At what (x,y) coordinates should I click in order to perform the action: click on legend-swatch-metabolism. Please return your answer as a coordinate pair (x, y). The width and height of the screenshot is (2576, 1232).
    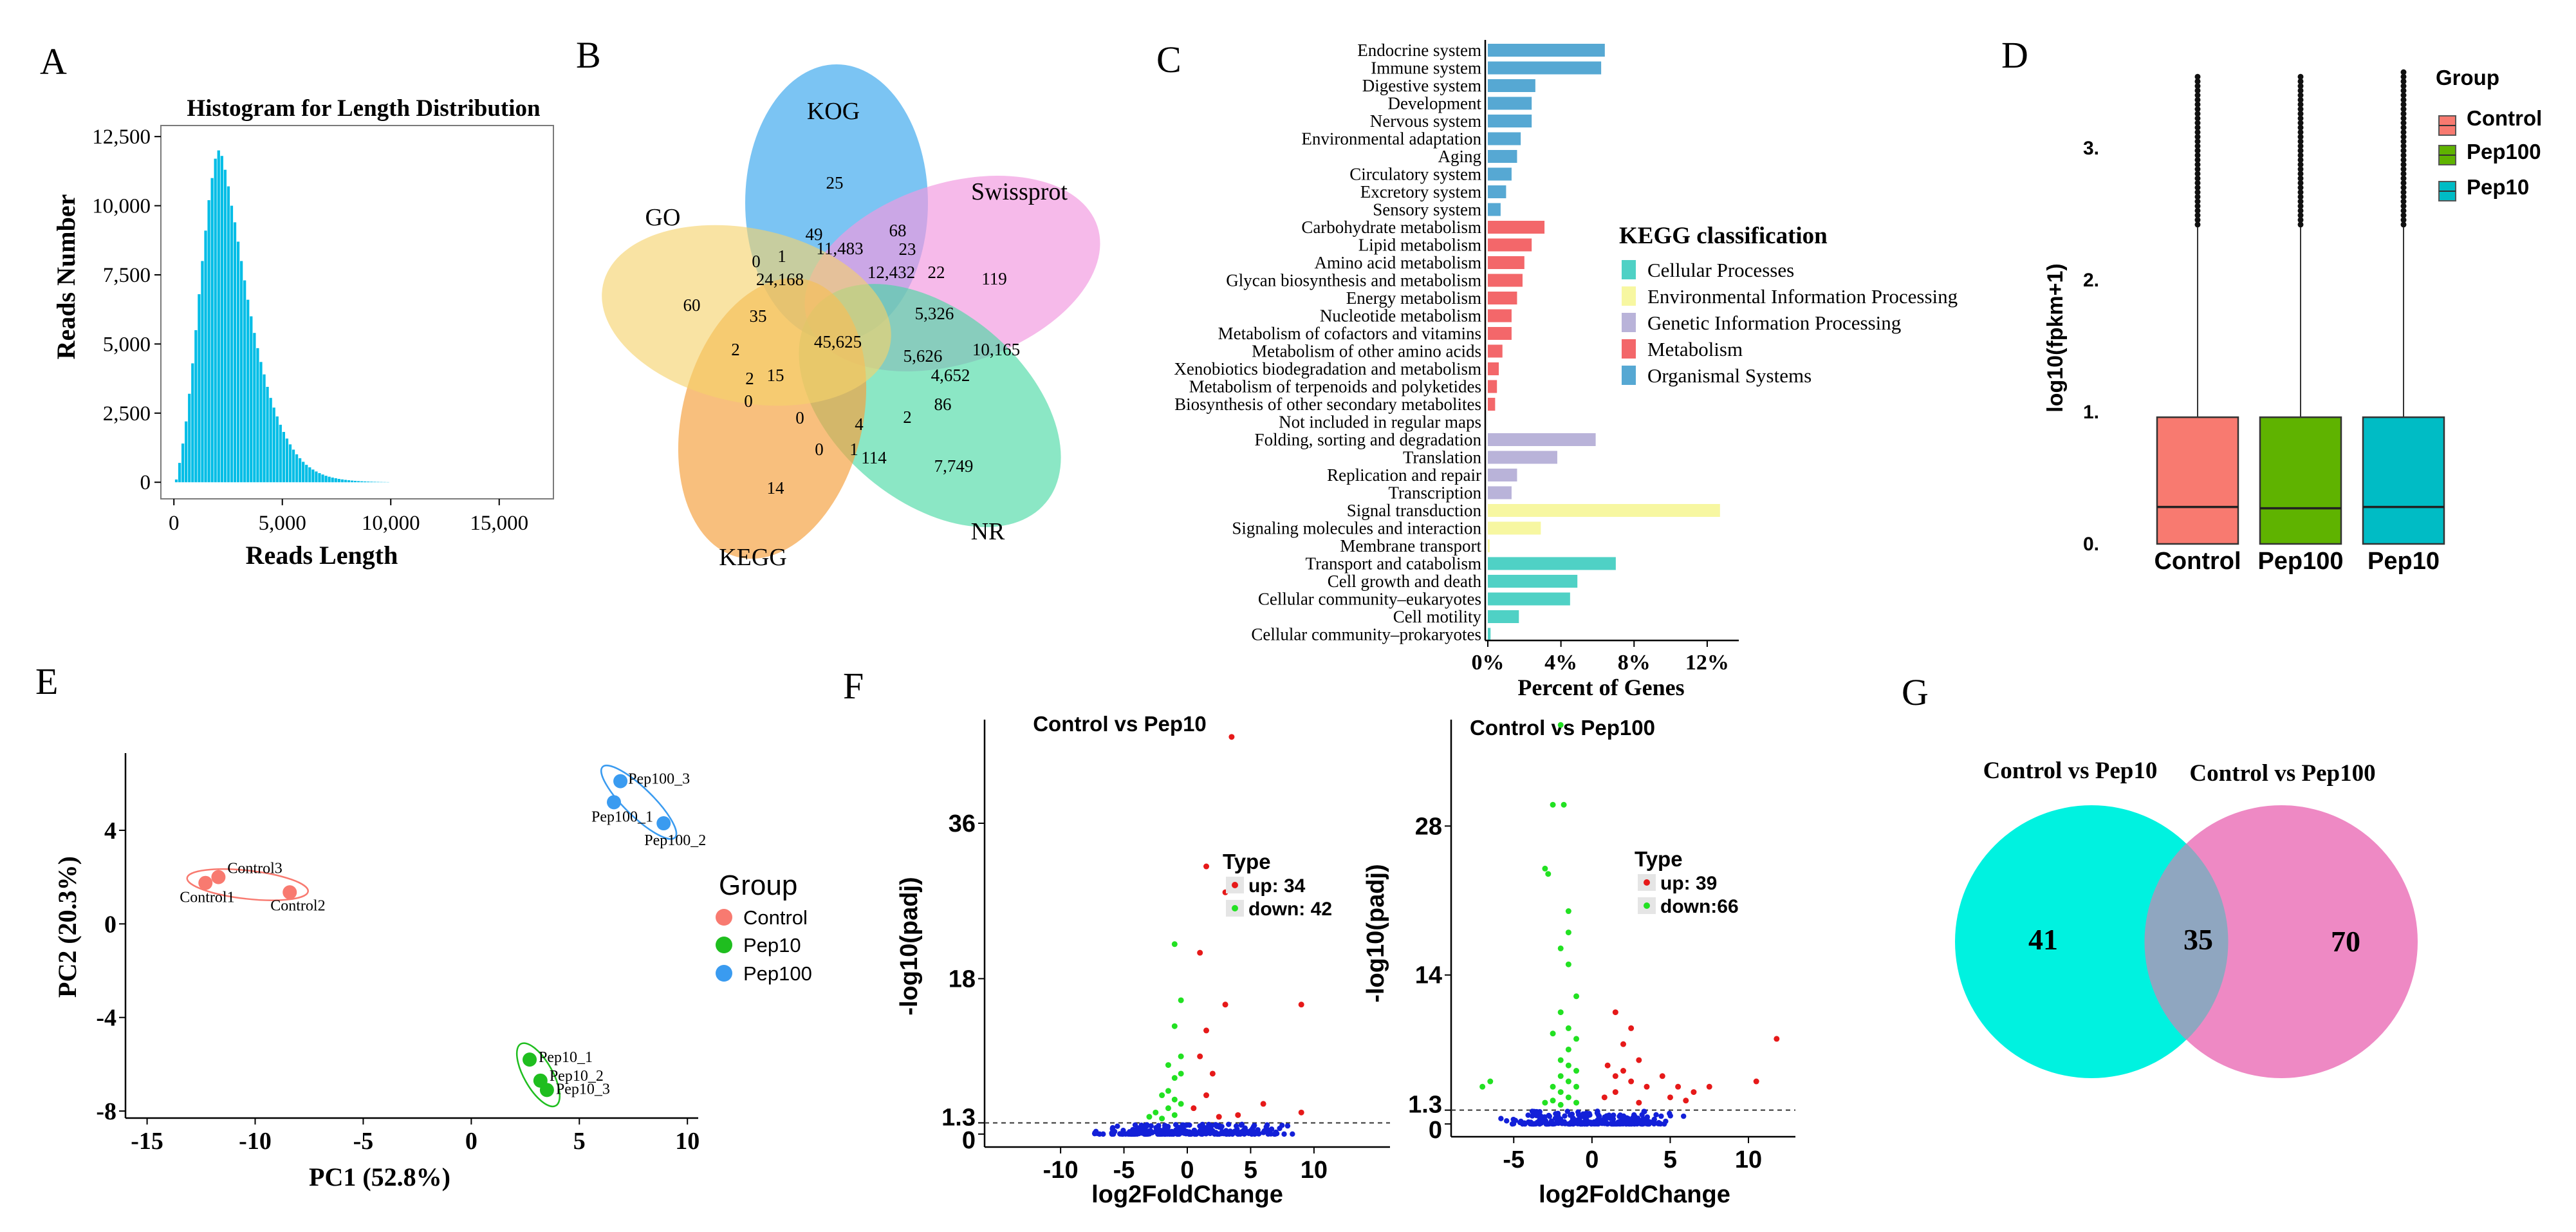
    Looking at the image, I should click on (1629, 349).